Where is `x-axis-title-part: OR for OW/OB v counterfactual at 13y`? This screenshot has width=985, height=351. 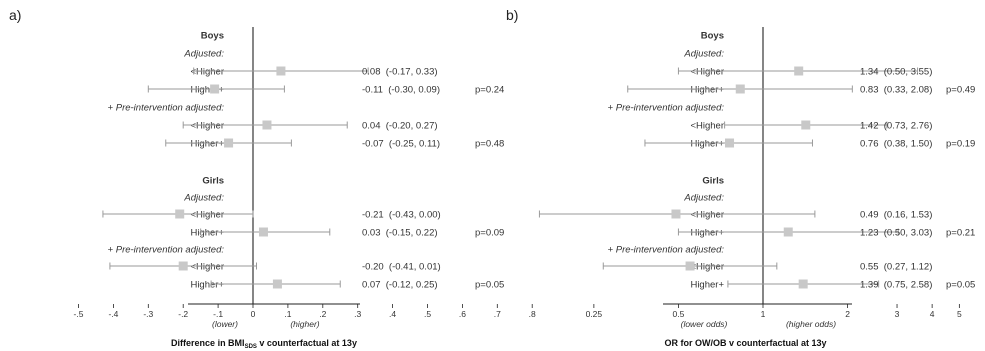
x-axis-title-part: OR for OW/OB v counterfactual at 13y is located at coordinates (745, 343).